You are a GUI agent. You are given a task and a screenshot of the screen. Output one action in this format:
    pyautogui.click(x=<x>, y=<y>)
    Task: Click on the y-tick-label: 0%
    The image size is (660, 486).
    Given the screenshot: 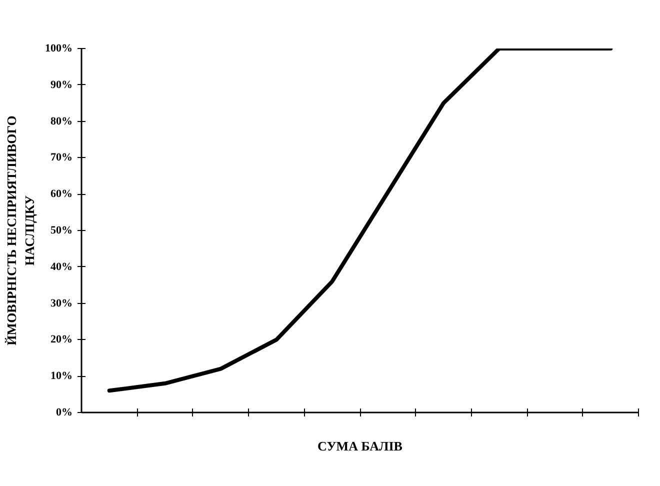 What is the action you would take?
    pyautogui.click(x=64, y=412)
    